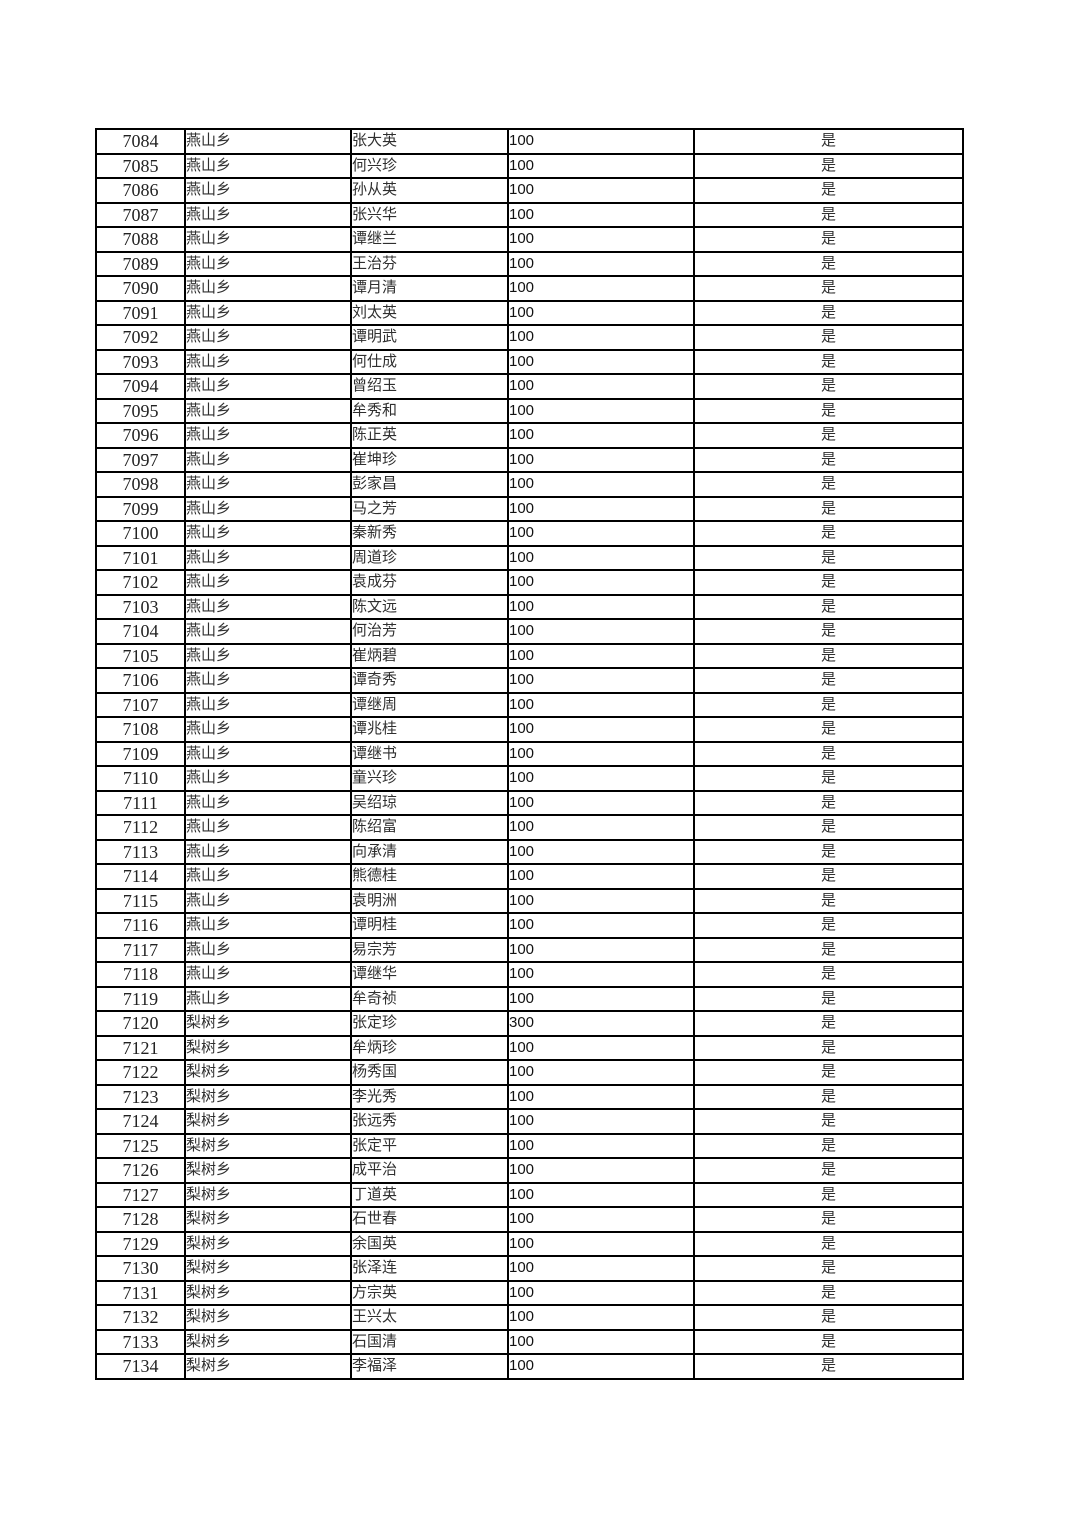 Image resolution: width=1074 pixels, height=1520 pixels. I want to click on cell-person-name: 李福泽, so click(429, 1366).